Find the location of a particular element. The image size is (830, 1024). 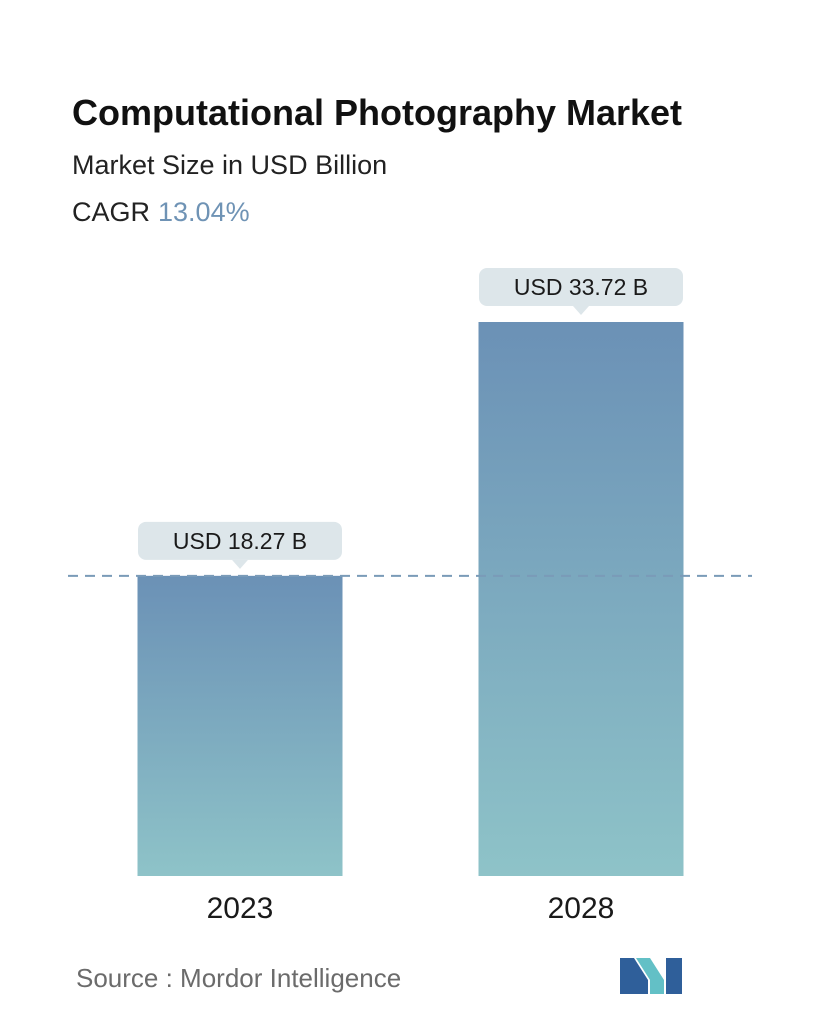

logo-left-shape is located at coordinates (634, 976).